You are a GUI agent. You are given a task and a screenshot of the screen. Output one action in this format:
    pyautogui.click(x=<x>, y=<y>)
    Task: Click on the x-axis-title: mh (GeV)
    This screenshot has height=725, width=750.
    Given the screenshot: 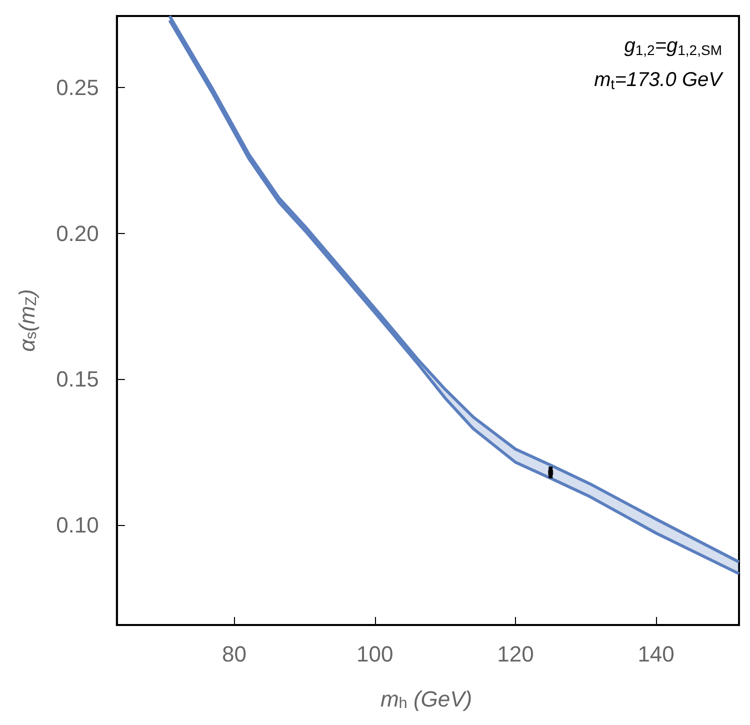 What is the action you would take?
    pyautogui.click(x=426, y=699)
    